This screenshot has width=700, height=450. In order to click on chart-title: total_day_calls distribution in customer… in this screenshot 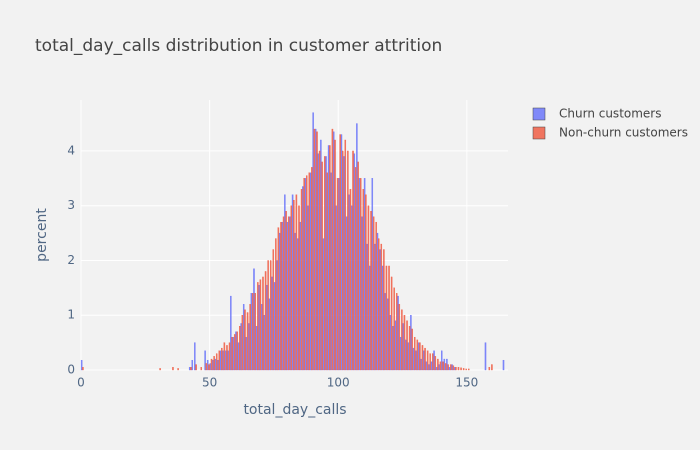, I will do `click(238, 46)`.